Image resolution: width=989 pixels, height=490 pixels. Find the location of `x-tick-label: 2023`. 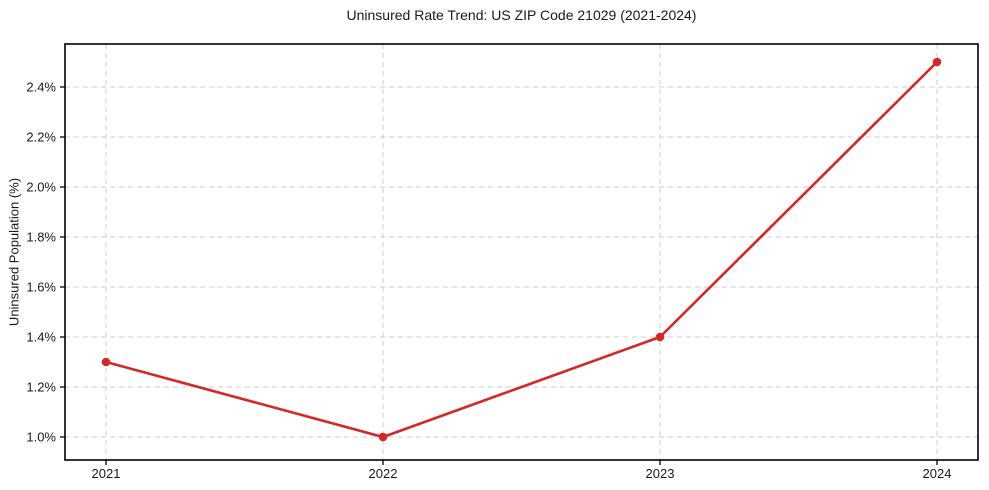

x-tick-label: 2023 is located at coordinates (660, 473).